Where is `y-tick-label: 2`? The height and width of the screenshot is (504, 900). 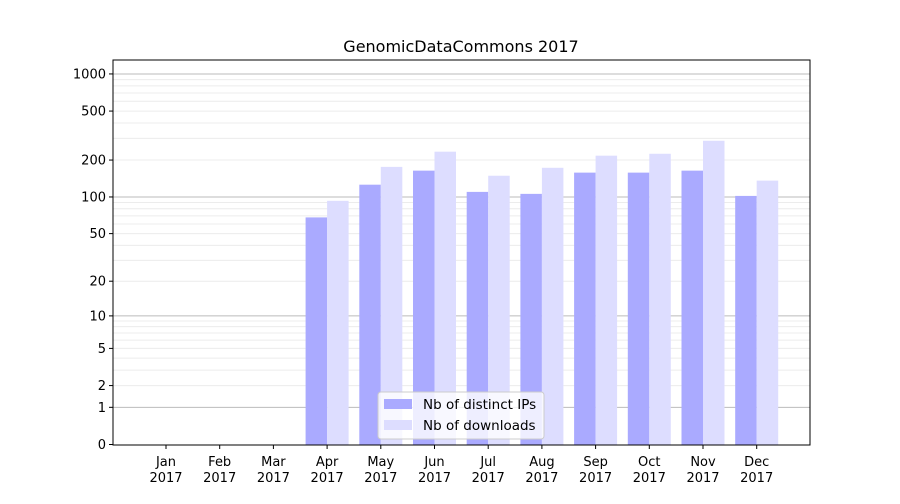
y-tick-label: 2 is located at coordinates (102, 386).